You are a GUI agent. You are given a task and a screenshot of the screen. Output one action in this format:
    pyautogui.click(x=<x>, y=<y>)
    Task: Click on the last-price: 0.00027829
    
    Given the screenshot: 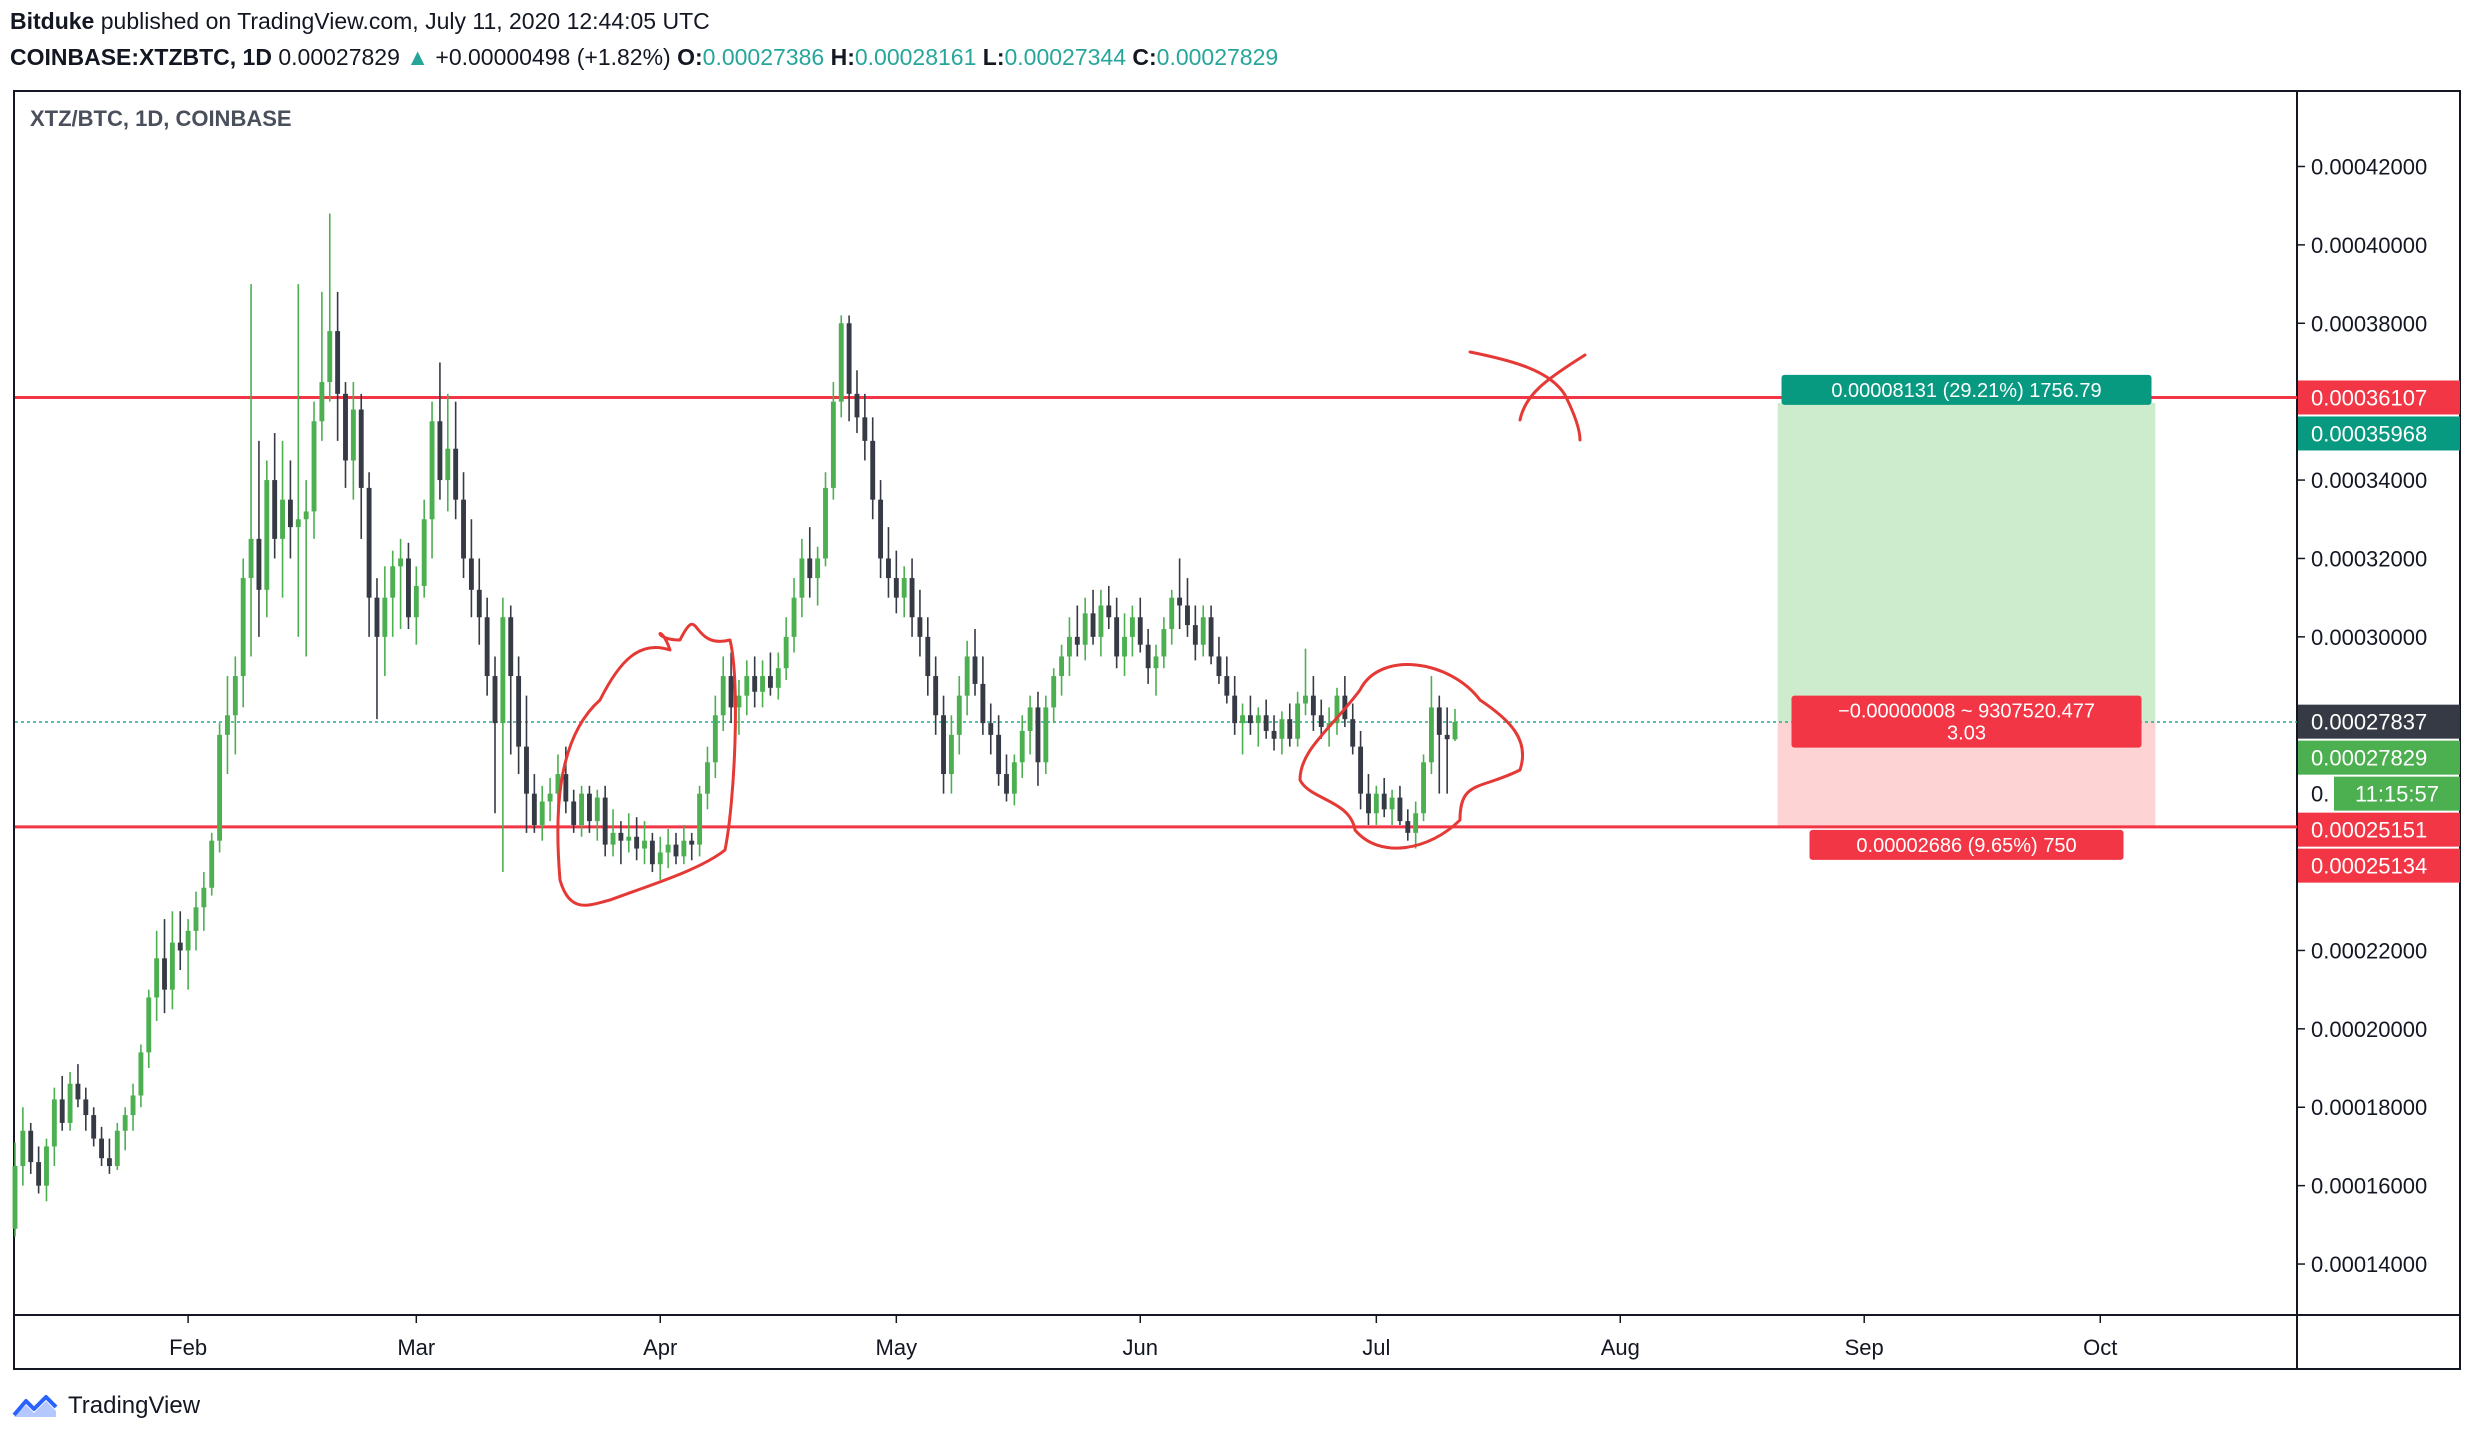 What is the action you would take?
    pyautogui.click(x=339, y=57)
    